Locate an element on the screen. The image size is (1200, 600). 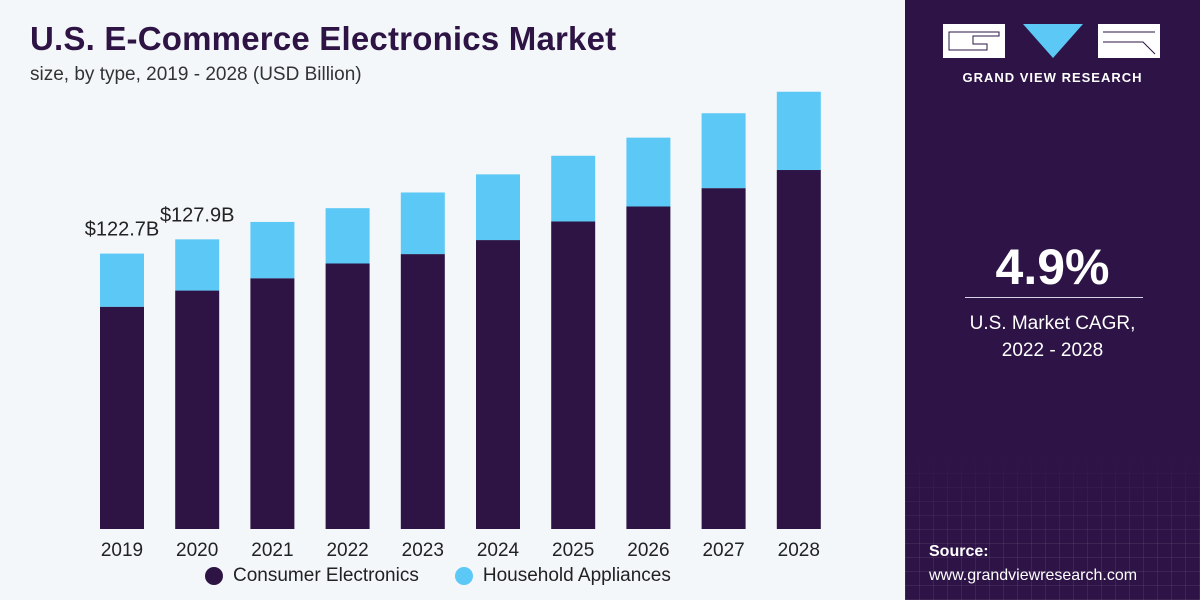
gvr-logo-icon is located at coordinates (1051, 41).